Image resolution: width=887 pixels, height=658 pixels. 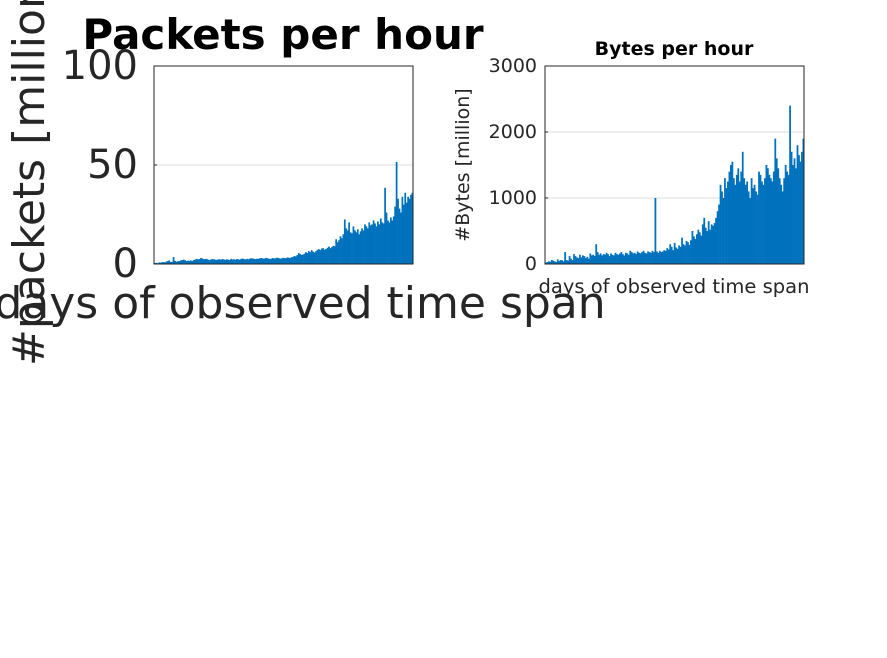 I want to click on bytes-tick-label: 3000, so click(x=513, y=66).